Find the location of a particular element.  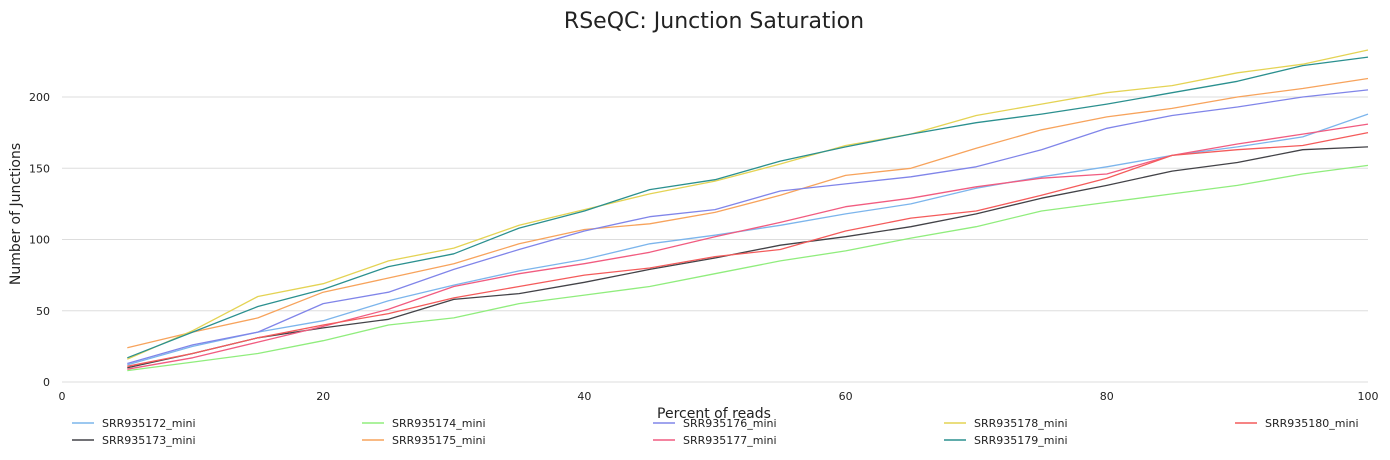

x-axis-label: Percent of reads is located at coordinates (714, 414).